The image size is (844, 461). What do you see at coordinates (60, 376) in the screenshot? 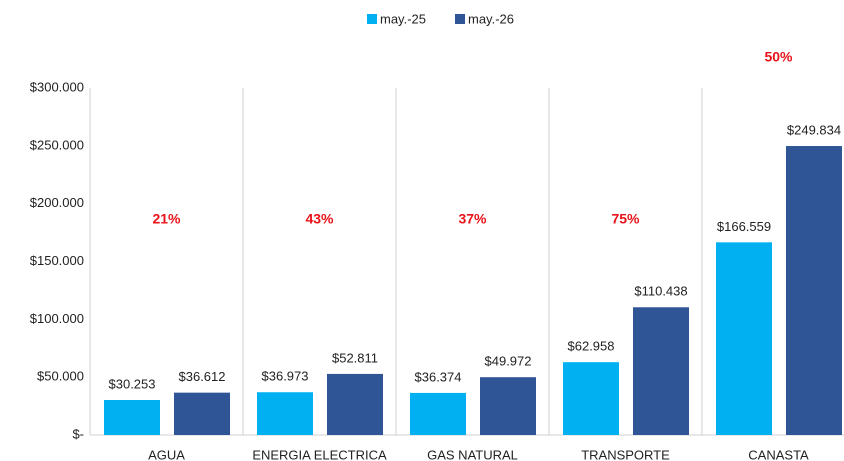
I see `y-tick-label: $50.000` at bounding box center [60, 376].